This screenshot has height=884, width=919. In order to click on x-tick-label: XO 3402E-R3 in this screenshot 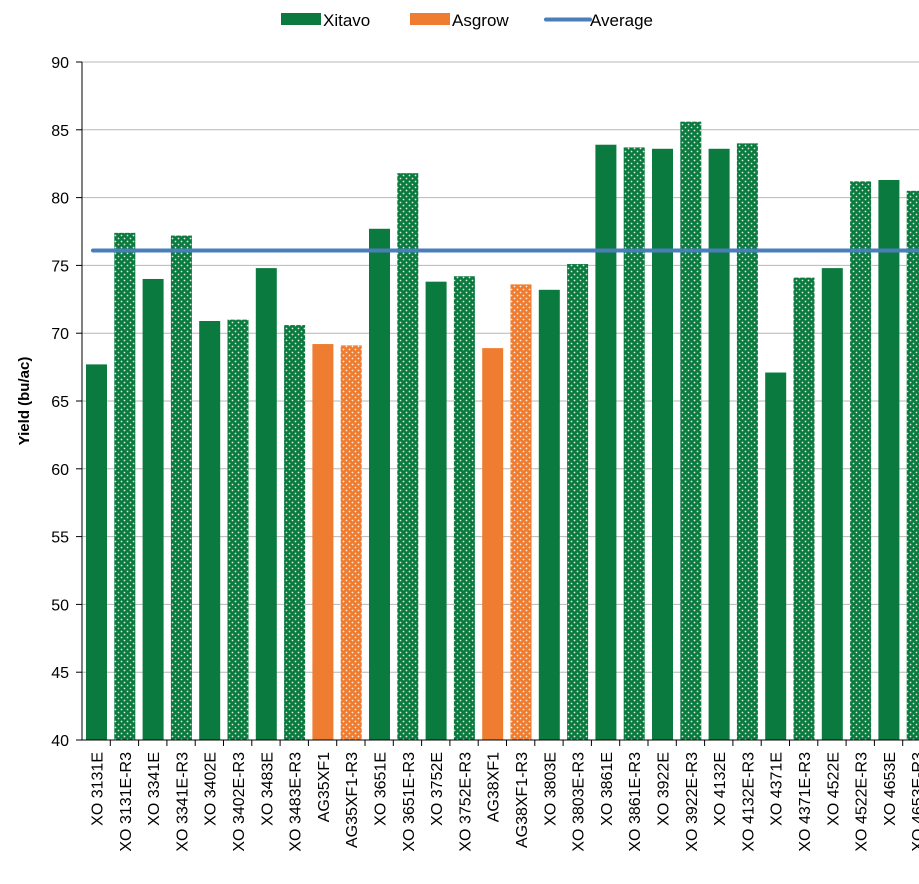, I will do `click(239, 802)`.